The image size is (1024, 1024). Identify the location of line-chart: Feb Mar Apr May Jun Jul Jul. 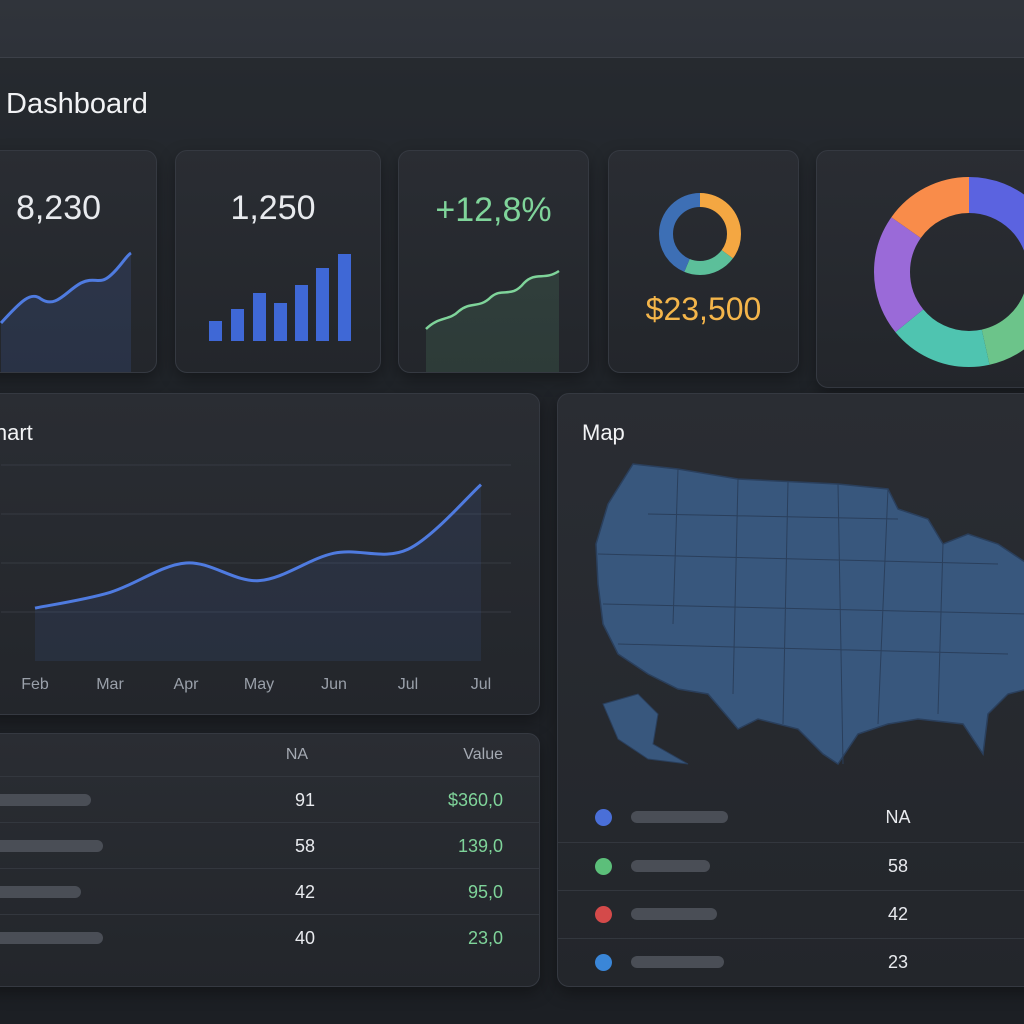
(256, 578).